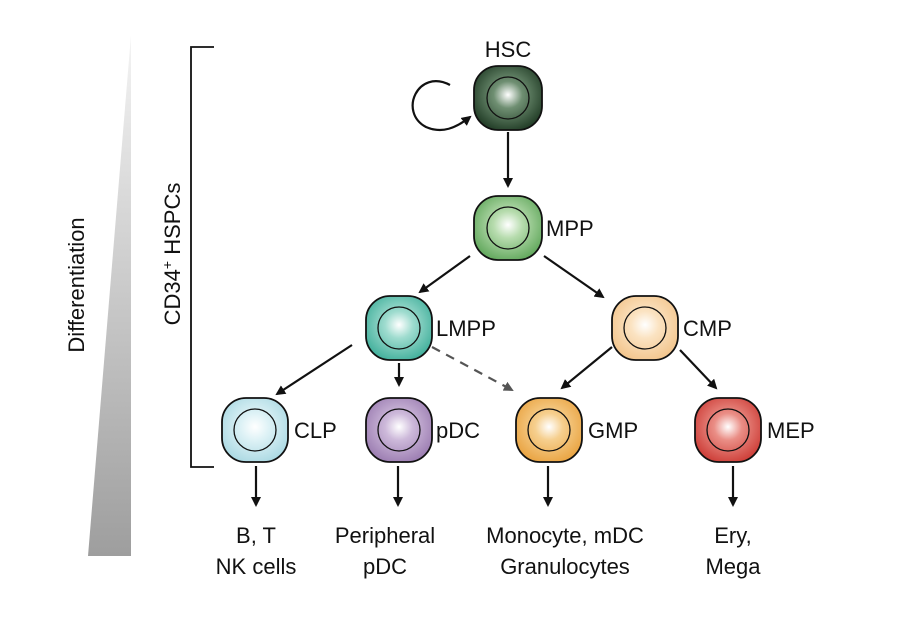 The image size is (900, 622). I want to click on cell-clp: CLP, so click(279, 430).